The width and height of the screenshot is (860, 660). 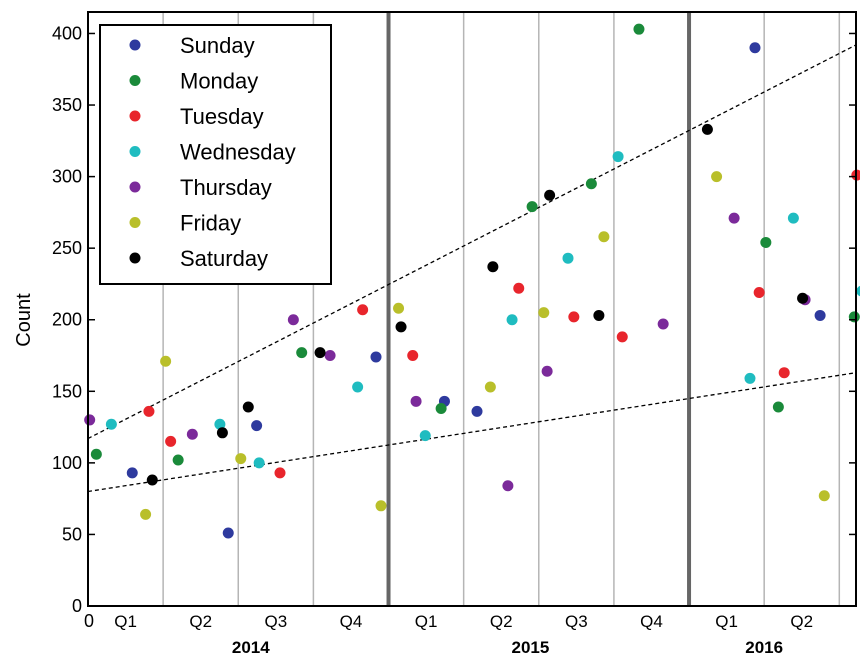 What do you see at coordinates (77, 606) in the screenshot?
I see `y-tick-label: 0` at bounding box center [77, 606].